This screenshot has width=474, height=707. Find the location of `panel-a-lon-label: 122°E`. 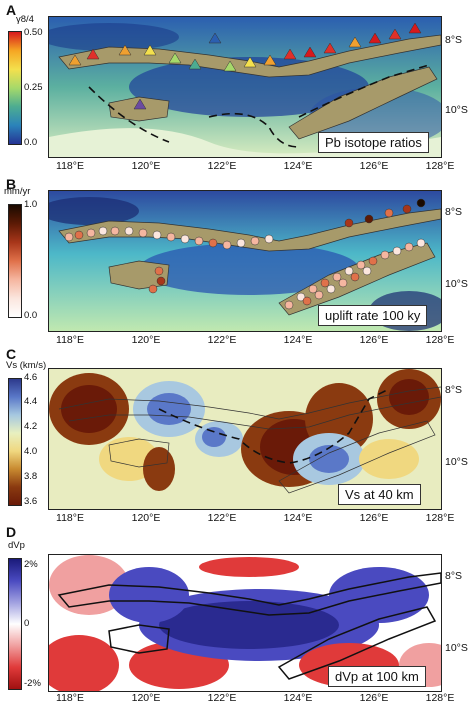

panel-a-lon-label: 122°E is located at coordinates (222, 166).